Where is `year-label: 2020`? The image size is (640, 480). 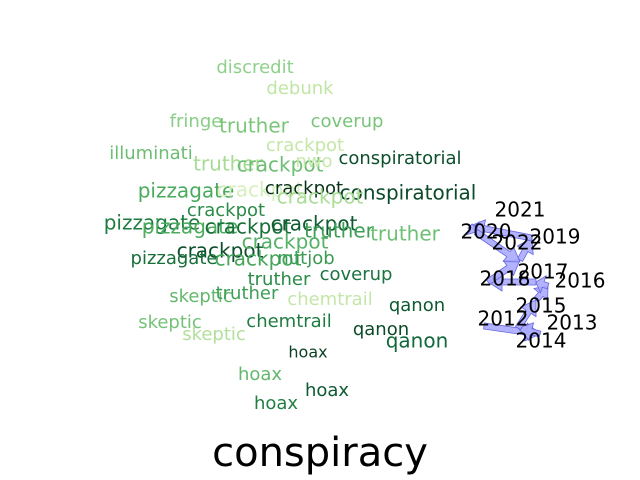
year-label: 2020 is located at coordinates (486, 232).